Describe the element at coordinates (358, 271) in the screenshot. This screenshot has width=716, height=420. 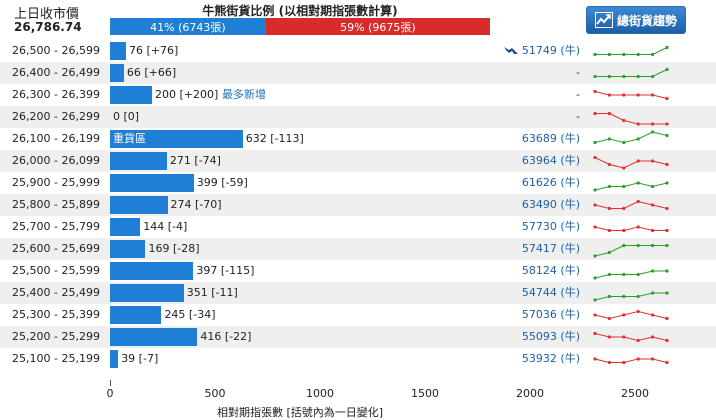
I see `table-row: 25,500 - 25,599 397 [-115] 58124 (牛)` at that location.